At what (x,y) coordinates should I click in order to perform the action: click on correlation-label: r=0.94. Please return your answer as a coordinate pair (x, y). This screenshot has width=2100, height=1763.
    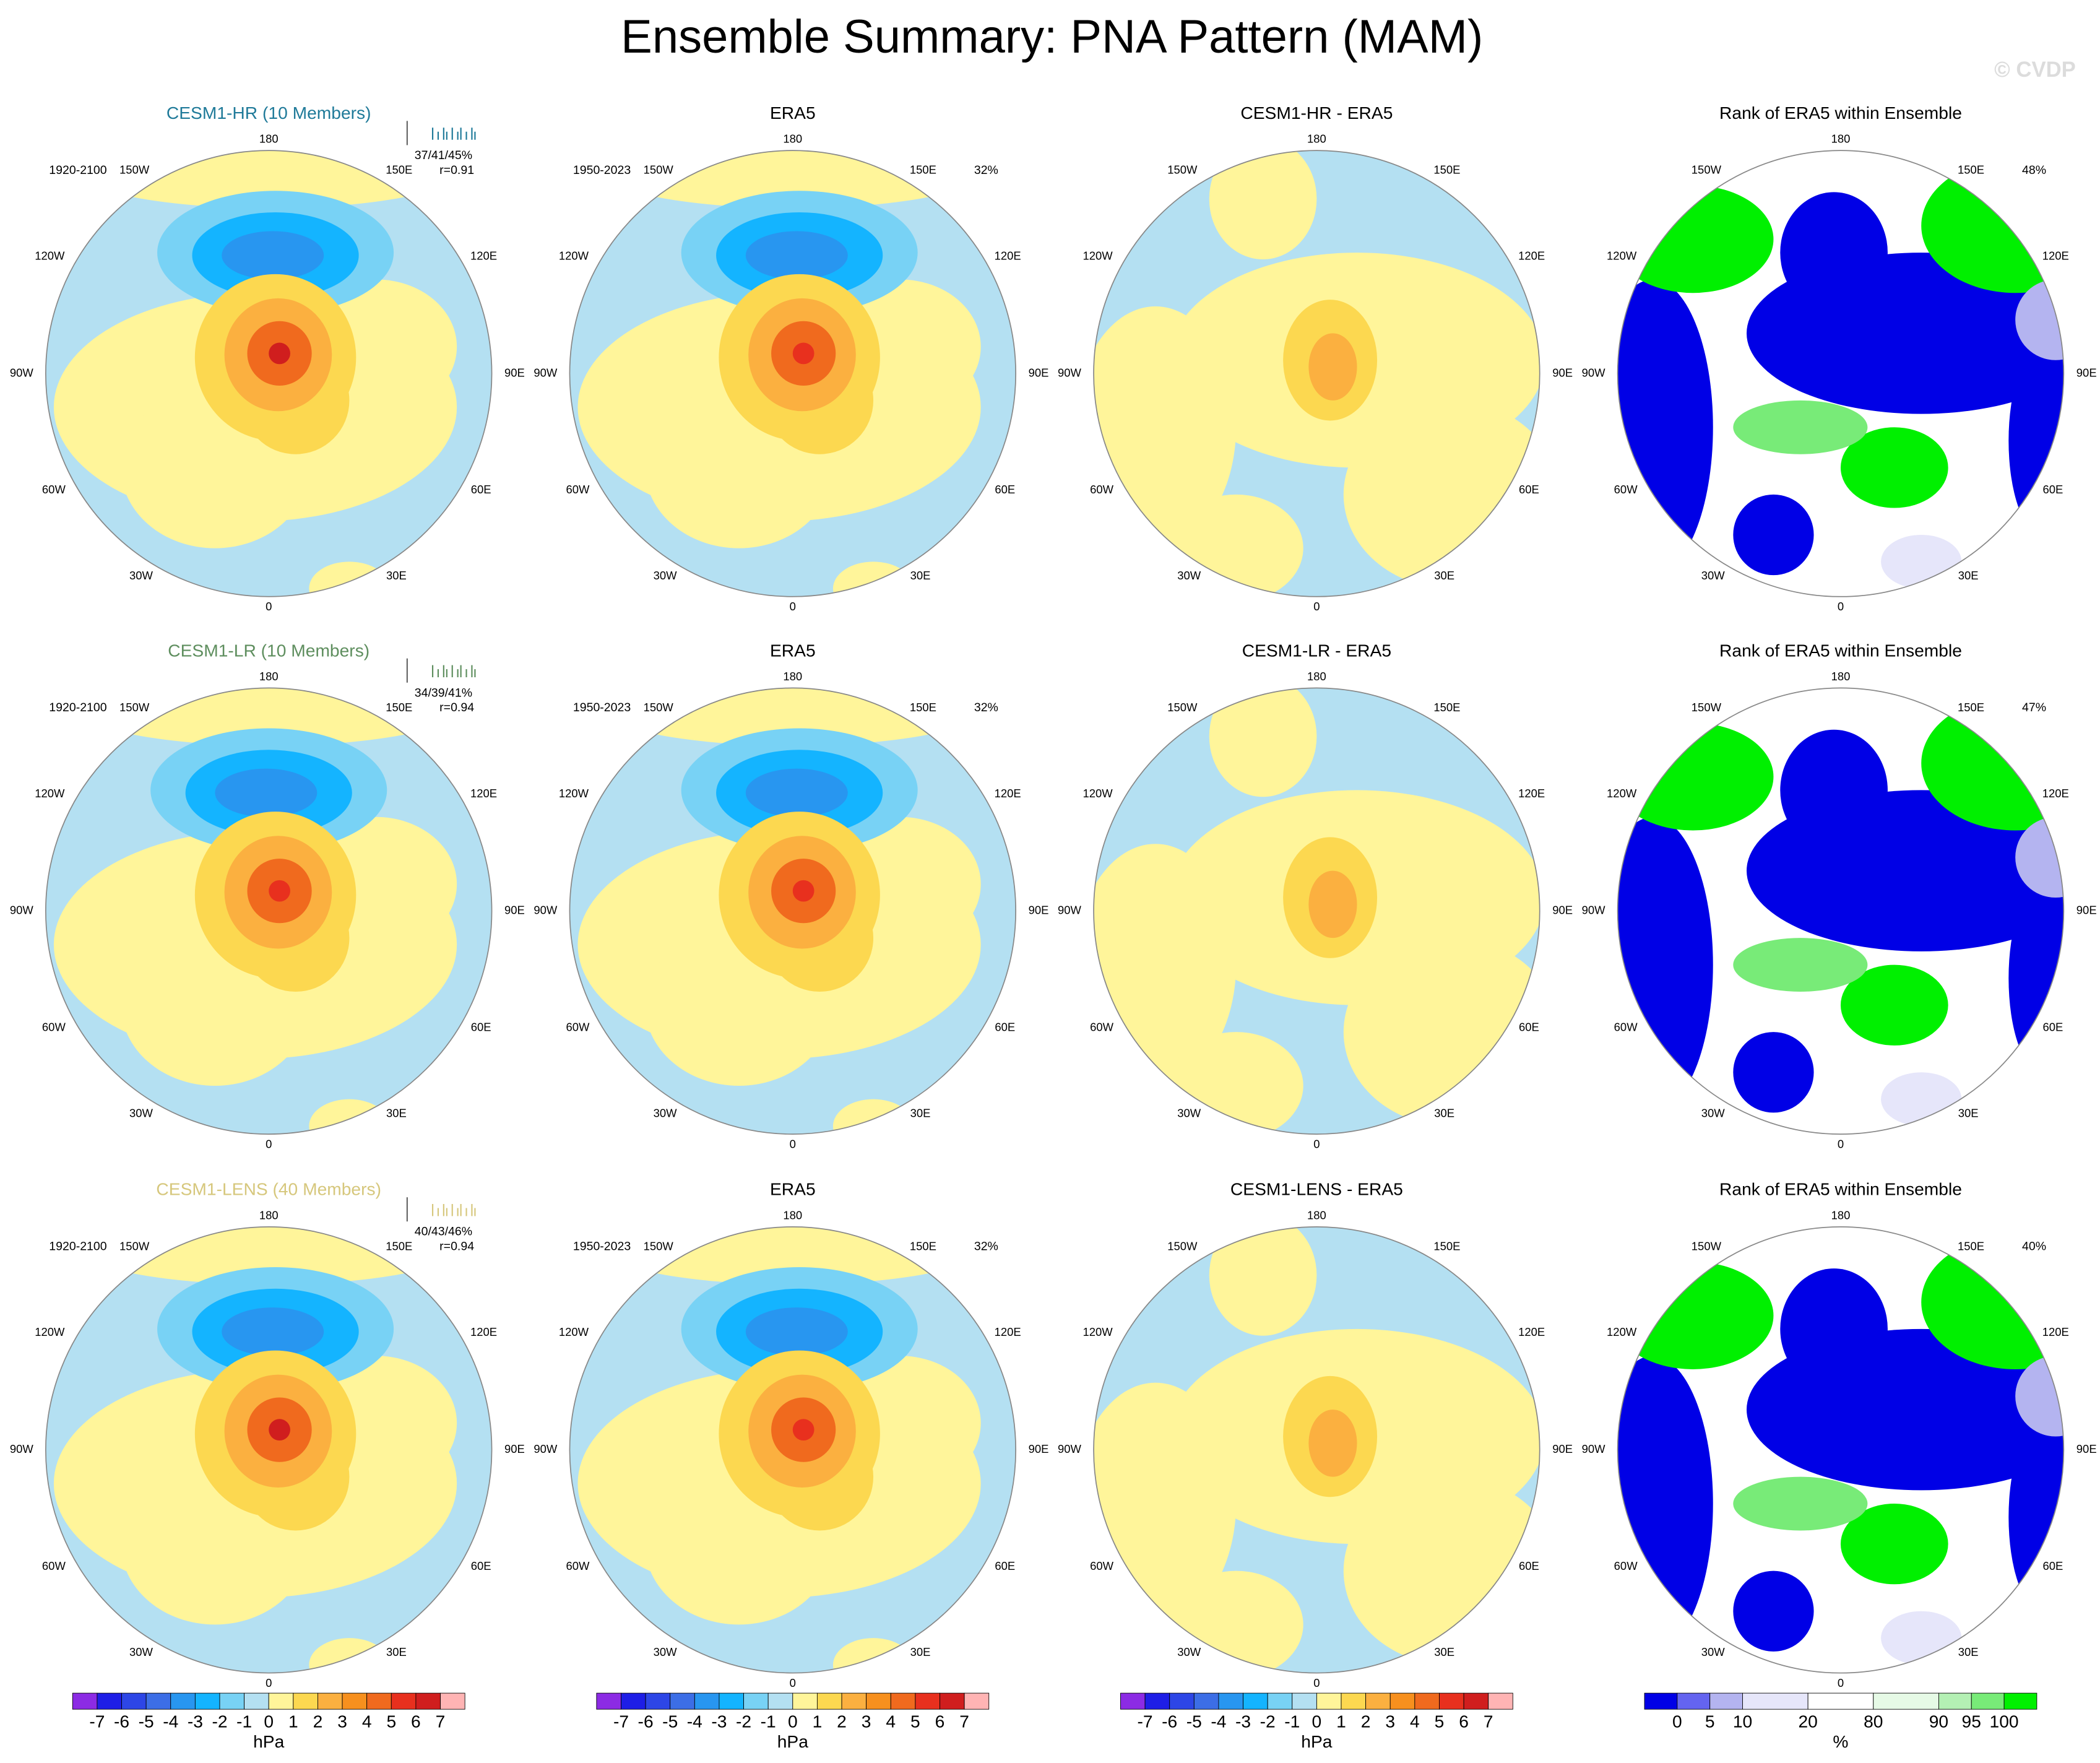
    Looking at the image, I should click on (456, 1247).